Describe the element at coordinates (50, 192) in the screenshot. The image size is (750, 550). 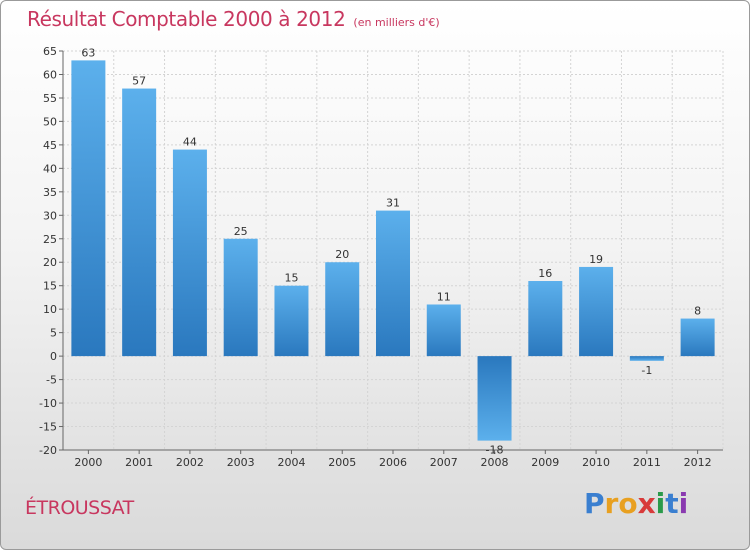
I see `y-tick-label: 35` at that location.